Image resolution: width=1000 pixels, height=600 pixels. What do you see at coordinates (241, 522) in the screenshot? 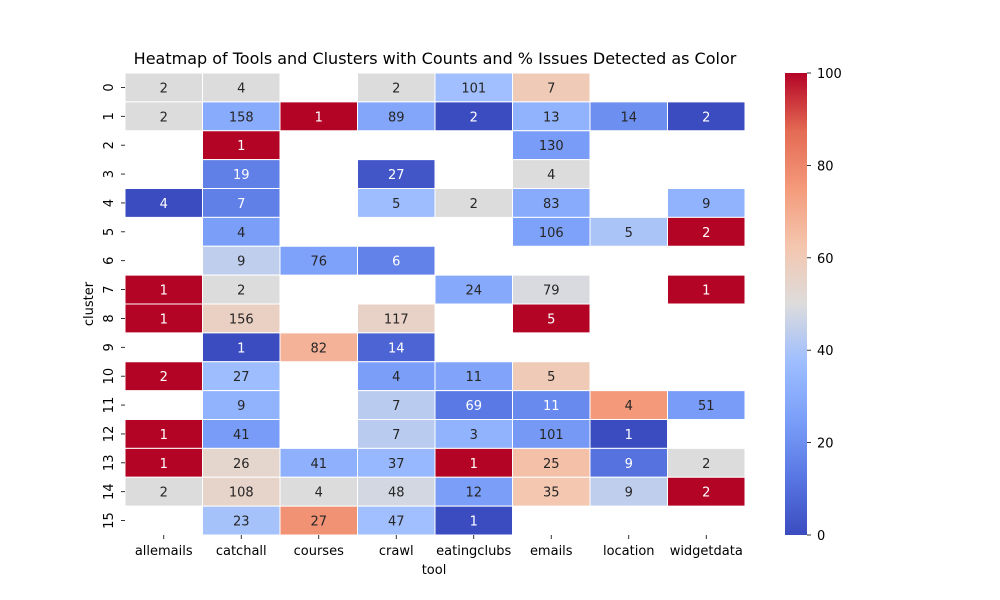
I see `cell-count-label: 23` at bounding box center [241, 522].